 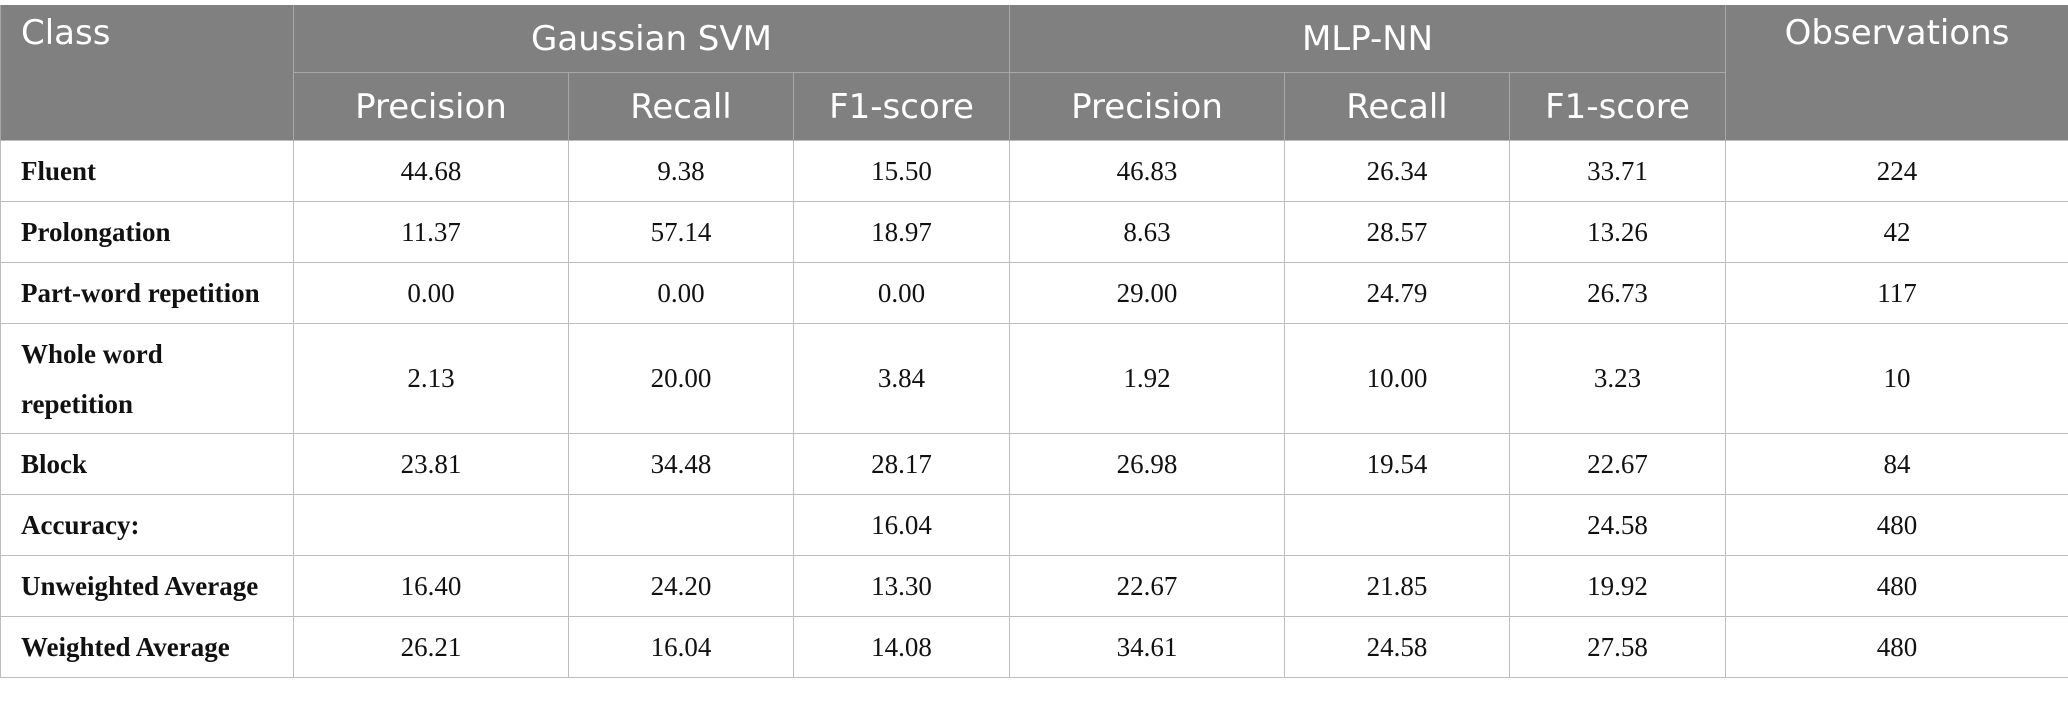 What do you see at coordinates (681, 106) in the screenshot?
I see `header-svm-recall: Recall` at bounding box center [681, 106].